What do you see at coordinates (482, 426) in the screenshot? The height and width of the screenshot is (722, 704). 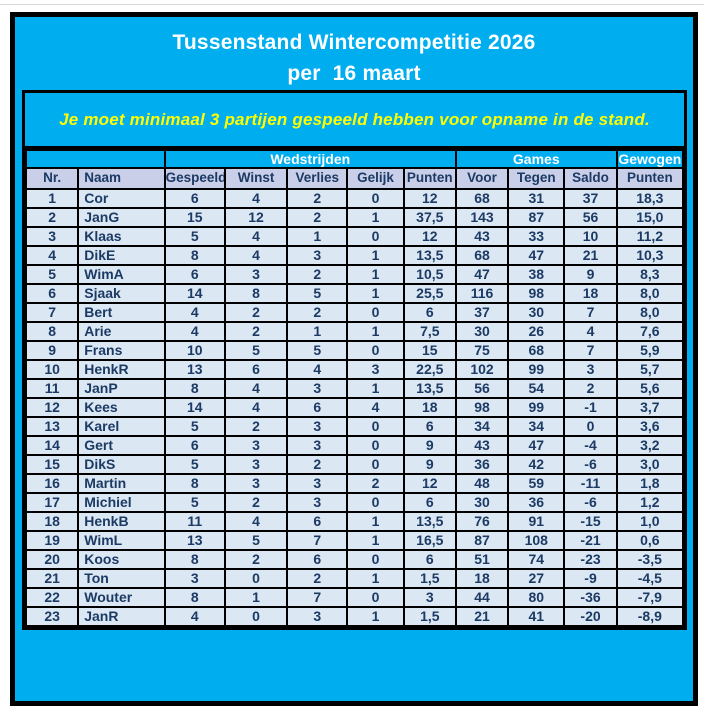 I see `games-for-cell: 34` at bounding box center [482, 426].